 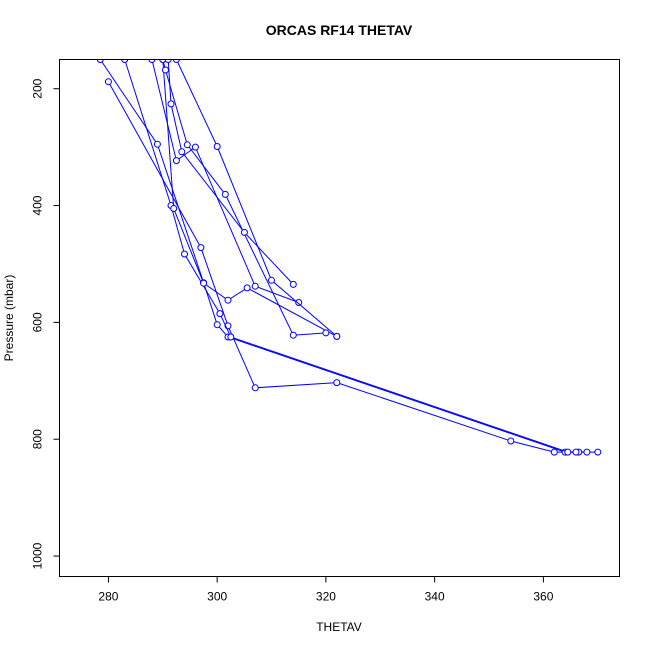 I want to click on y-tick-label: 800, so click(x=38, y=439).